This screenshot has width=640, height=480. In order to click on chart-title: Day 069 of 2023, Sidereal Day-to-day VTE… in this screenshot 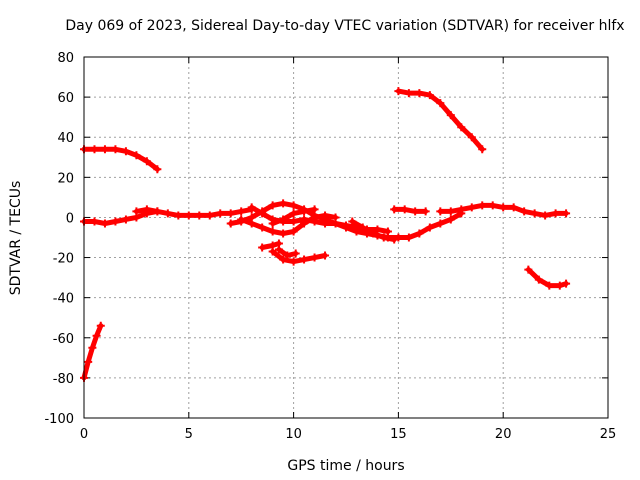, I will do `click(344, 26)`.